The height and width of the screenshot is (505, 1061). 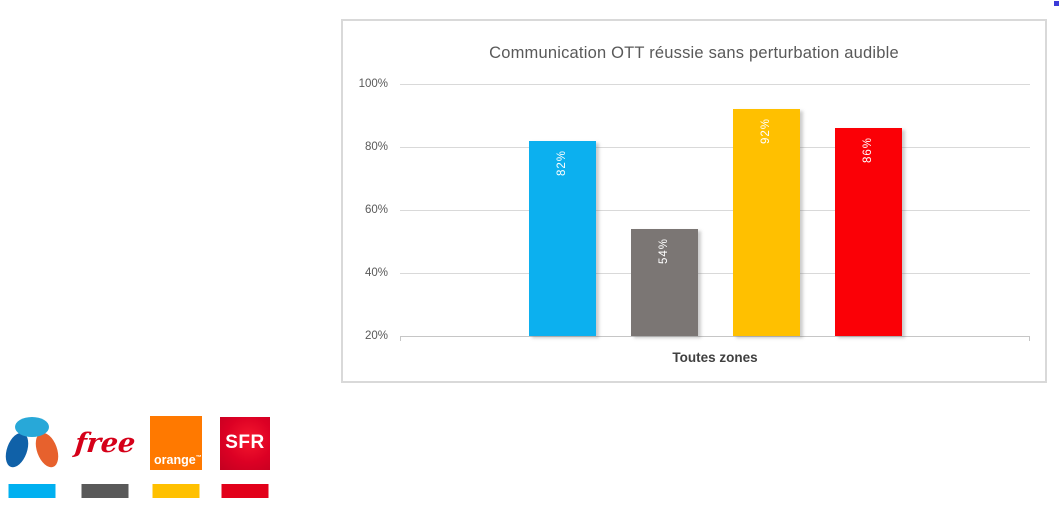 What do you see at coordinates (373, 84) in the screenshot?
I see `y-tick-100: 100%` at bounding box center [373, 84].